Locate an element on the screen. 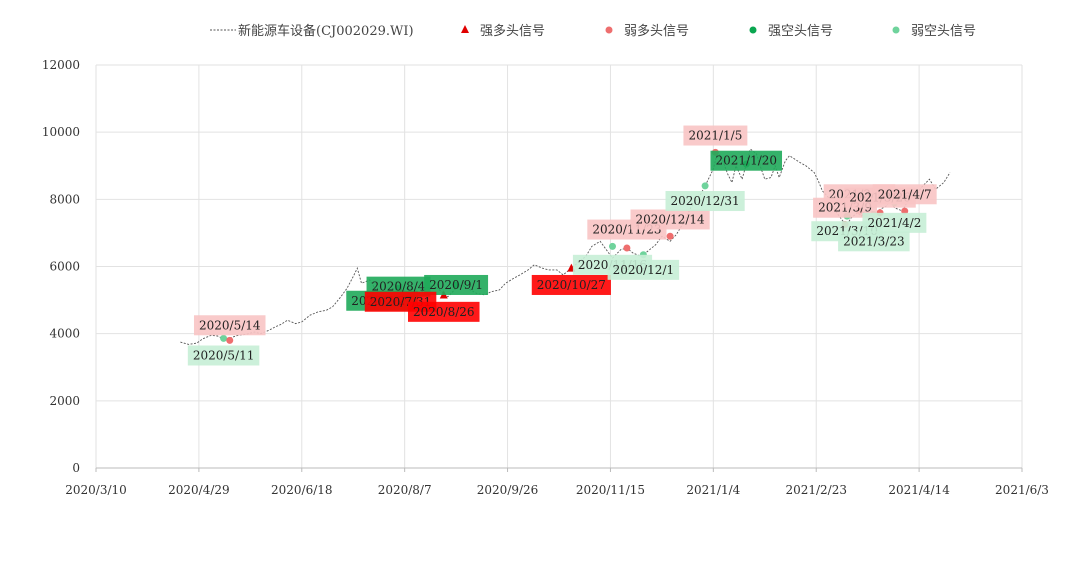 The height and width of the screenshot is (561, 1080). annotation-text: 2020/10/27 is located at coordinates (571, 285).